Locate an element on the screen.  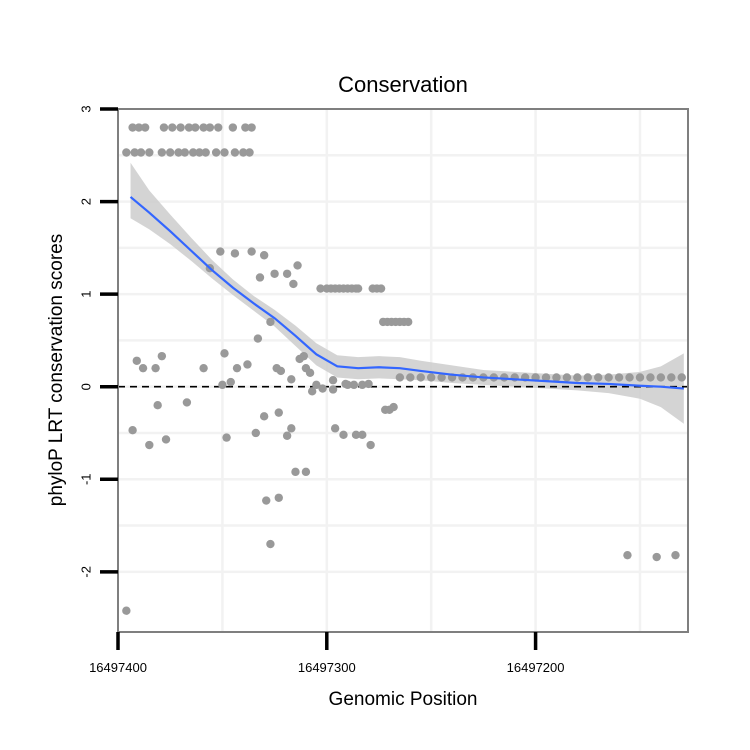
y-tick-label: 2 is located at coordinates (85, 201).